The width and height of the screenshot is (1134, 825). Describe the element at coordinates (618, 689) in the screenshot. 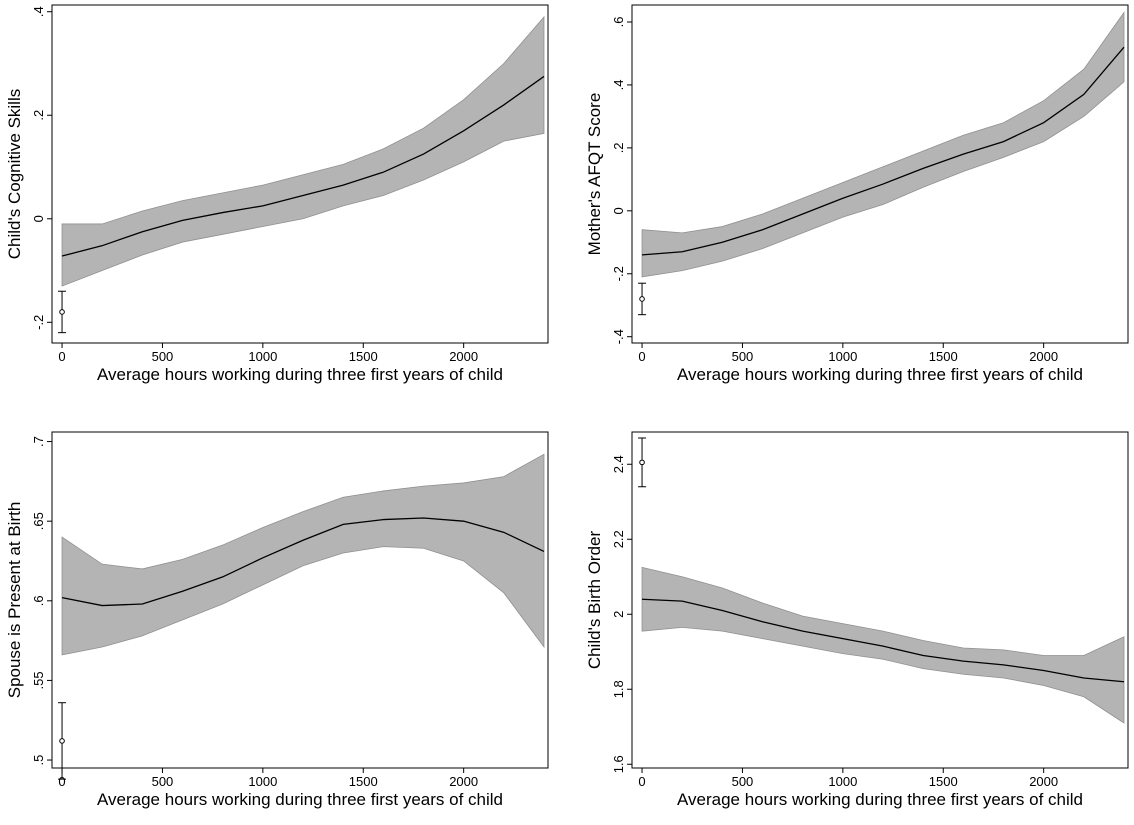

I see `y-tick-label: 1.8` at that location.